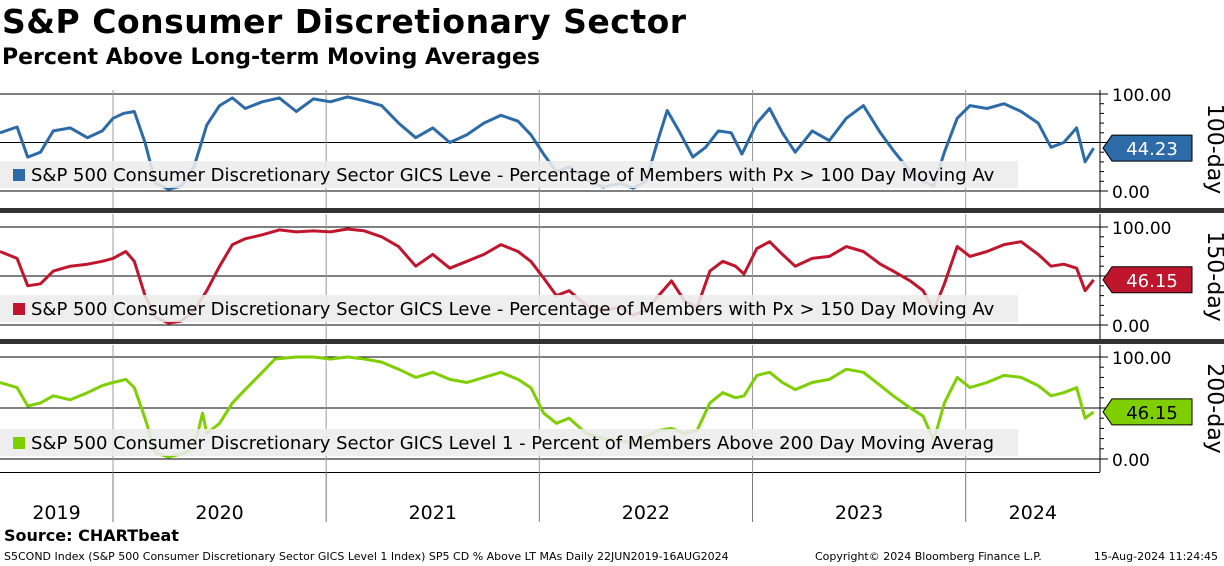  What do you see at coordinates (1213, 276) in the screenshot?
I see `panel-side-label: 150-day` at bounding box center [1213, 276].